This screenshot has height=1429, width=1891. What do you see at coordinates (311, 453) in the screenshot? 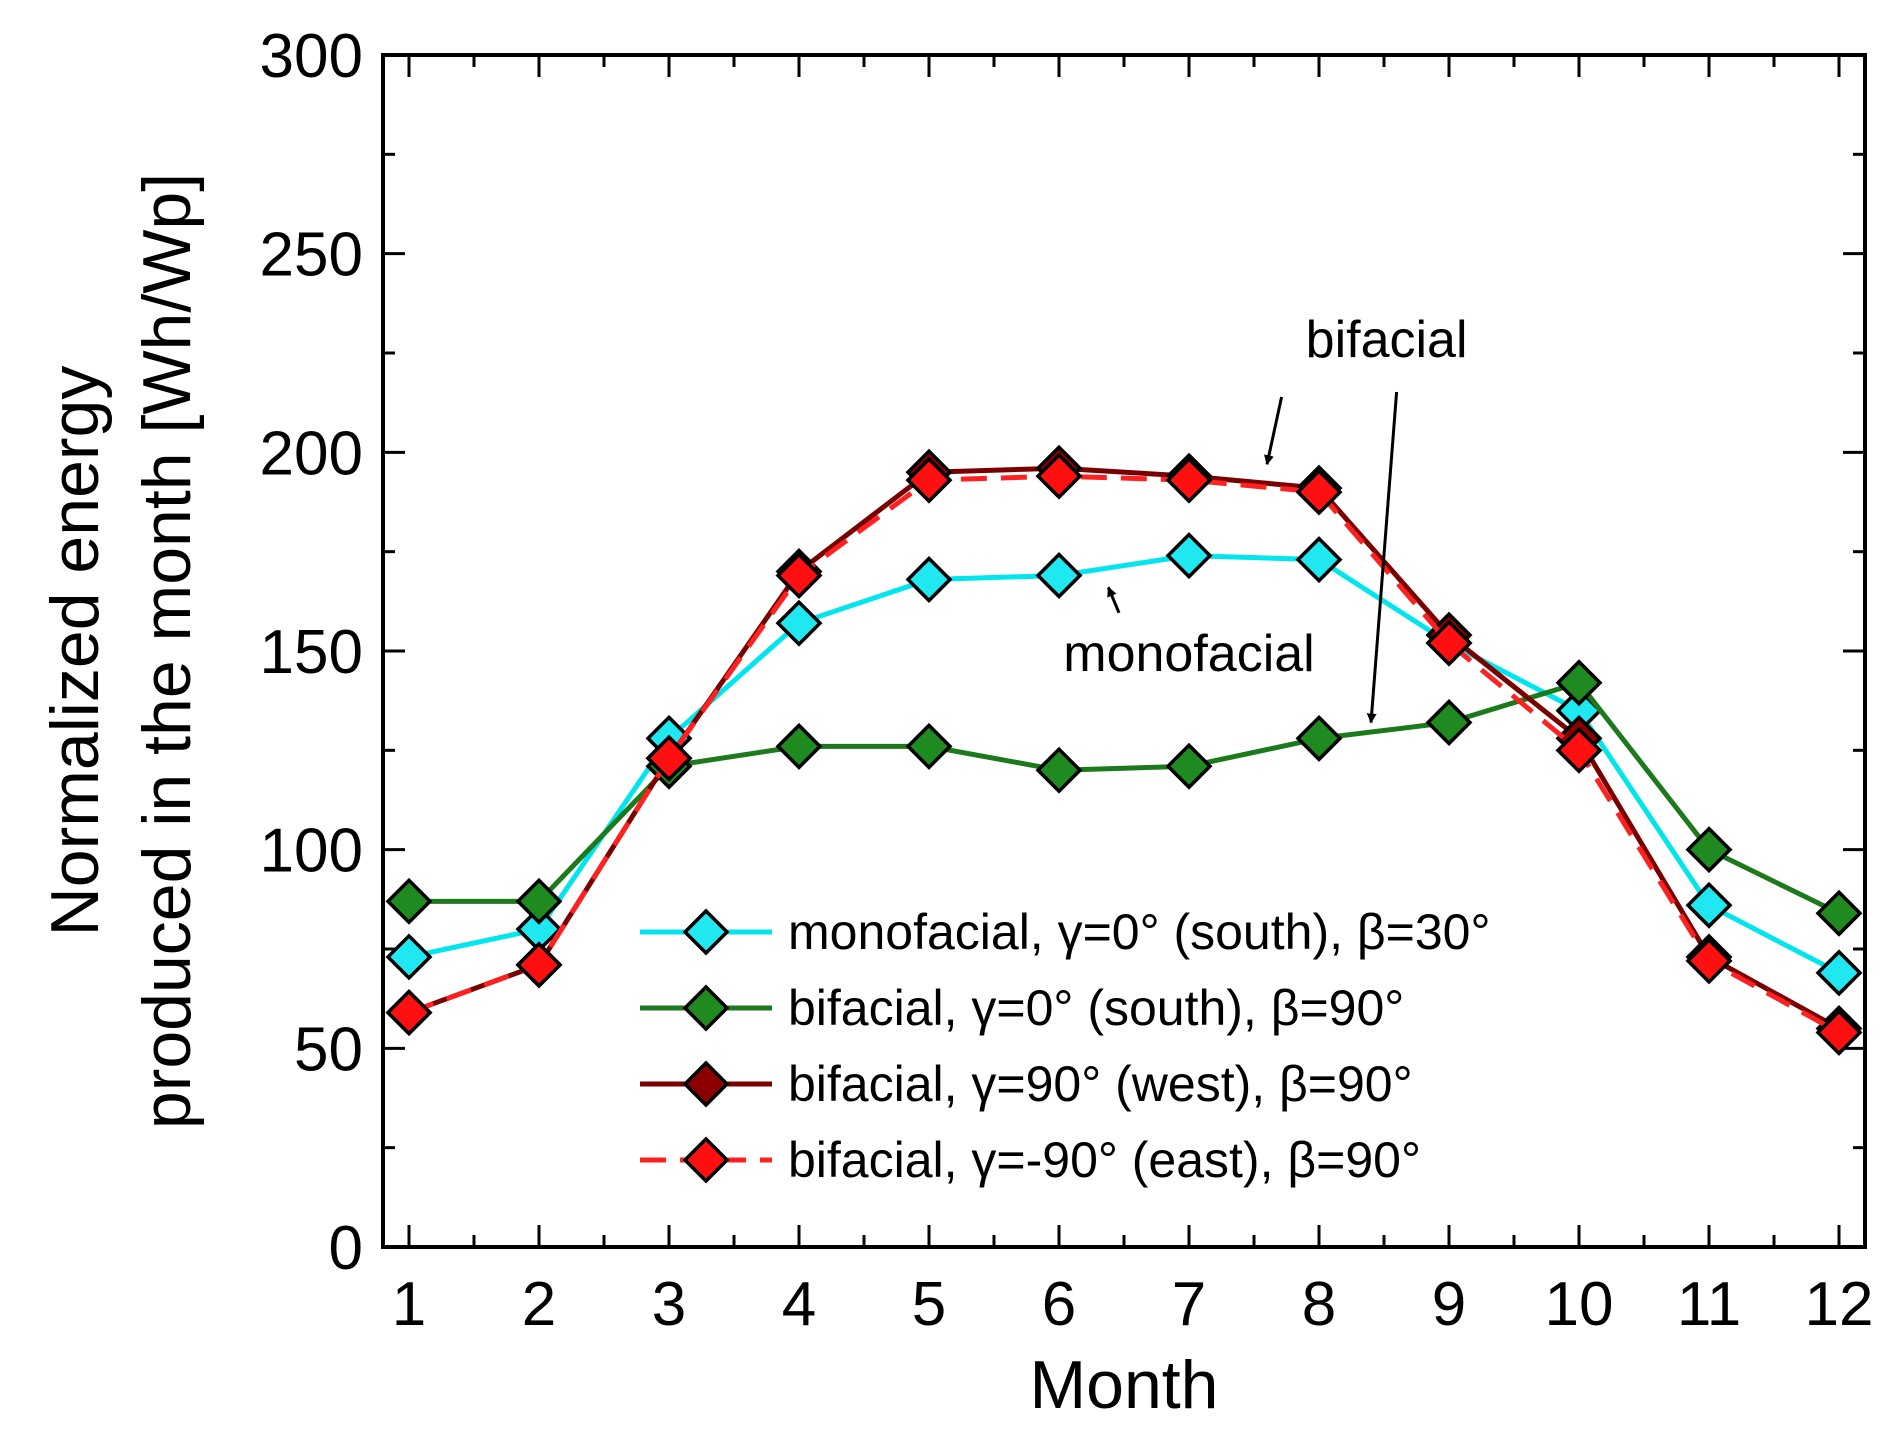
I see `y-tick-label: 200` at bounding box center [311, 453].